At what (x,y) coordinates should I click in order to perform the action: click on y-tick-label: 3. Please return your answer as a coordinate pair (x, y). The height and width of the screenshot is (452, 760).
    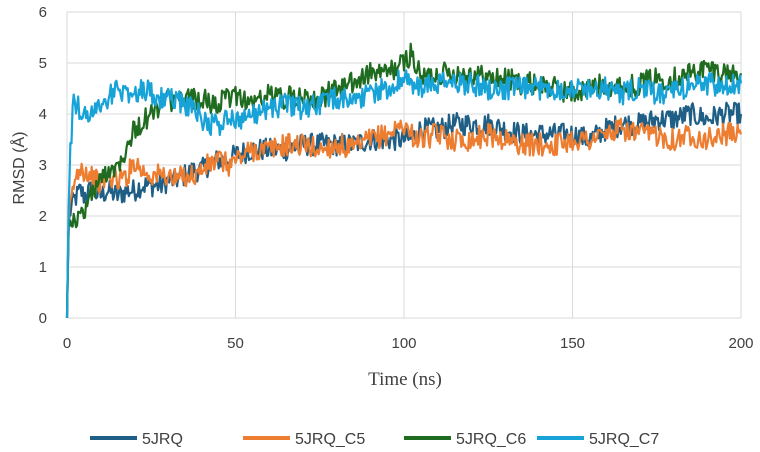
    Looking at the image, I should click on (43, 165).